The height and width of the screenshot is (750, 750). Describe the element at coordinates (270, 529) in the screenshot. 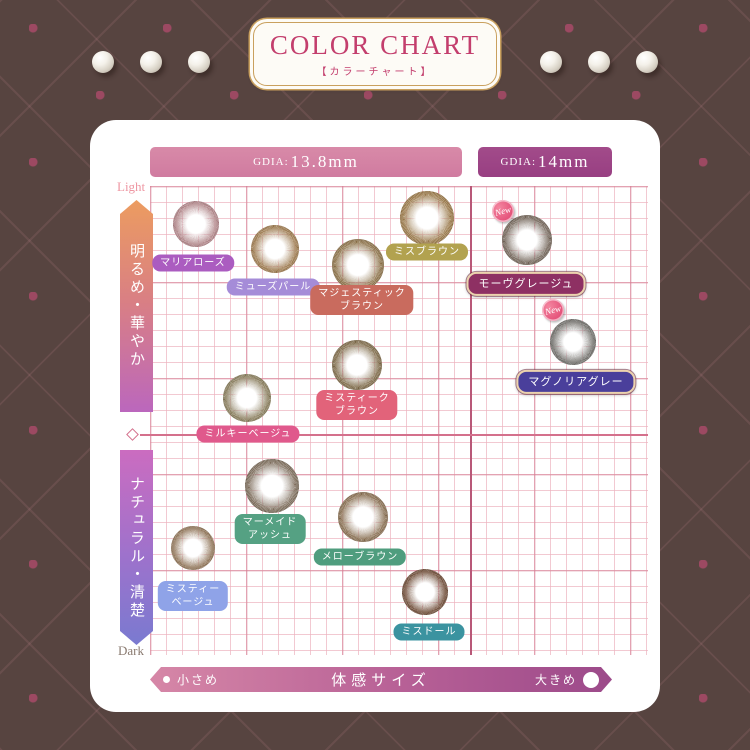

I see `lens-name-tag: マーメイド アッシュ` at that location.